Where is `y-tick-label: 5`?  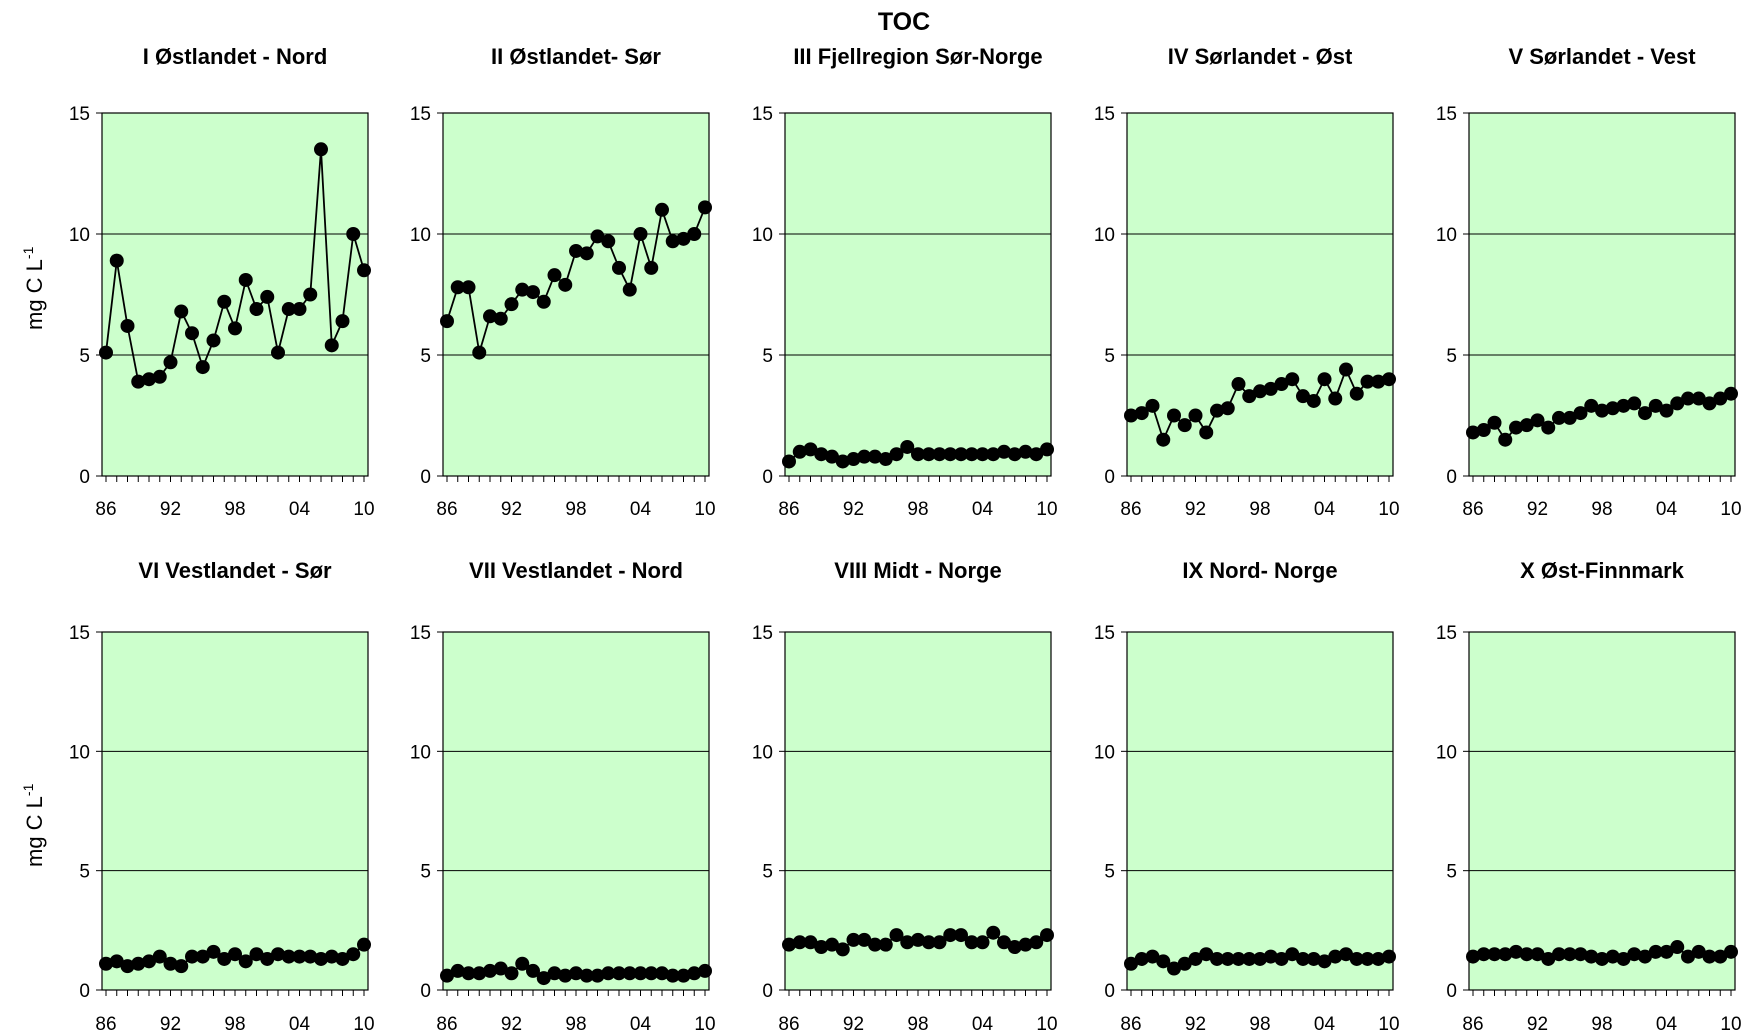
y-tick-label: 5 is located at coordinates (1451, 356).